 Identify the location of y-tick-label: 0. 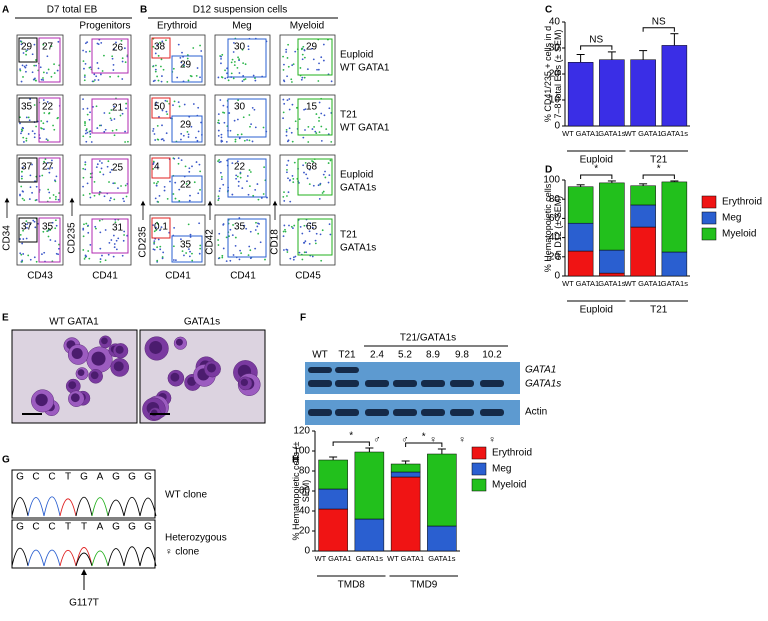
(307, 551).